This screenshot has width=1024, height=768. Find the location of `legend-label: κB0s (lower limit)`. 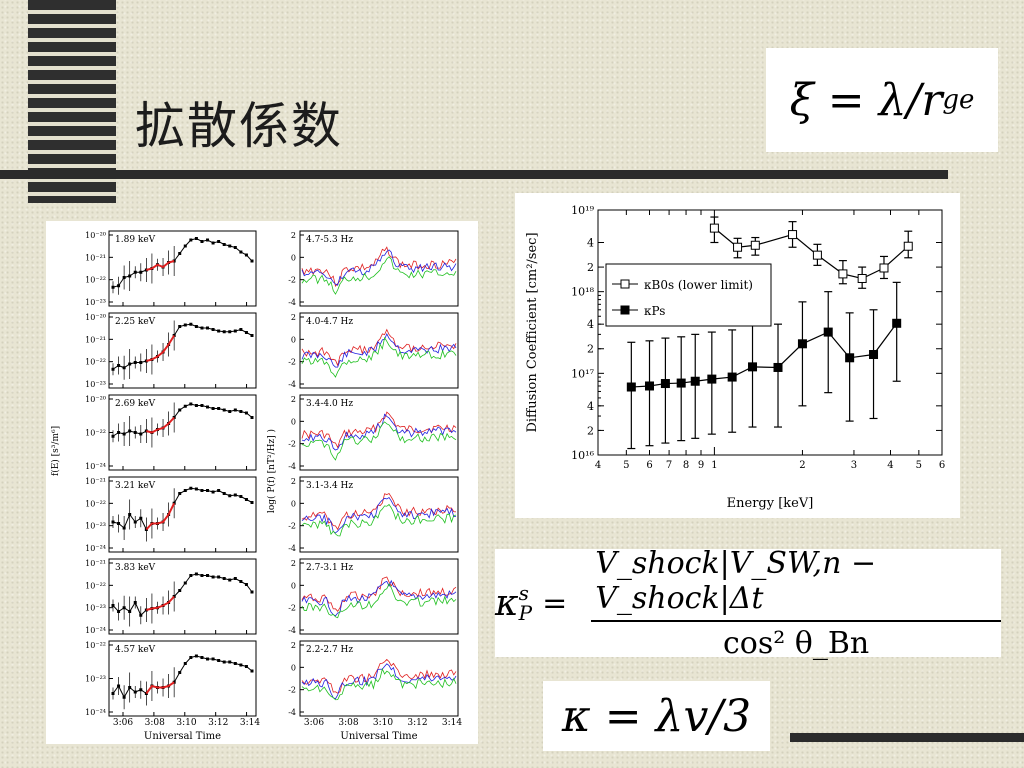

legend-label: κB0s (lower limit) is located at coordinates (698, 285).